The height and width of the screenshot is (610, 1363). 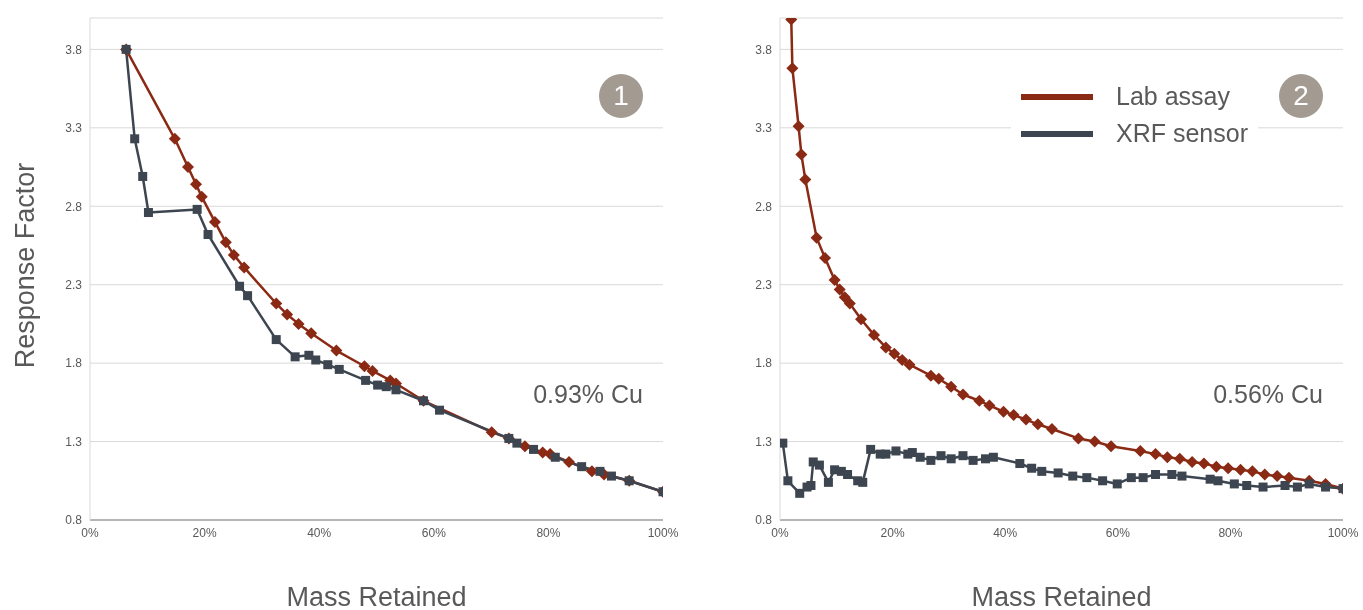 I want to click on x-axis-title: Mass Retained, so click(x=376, y=596).